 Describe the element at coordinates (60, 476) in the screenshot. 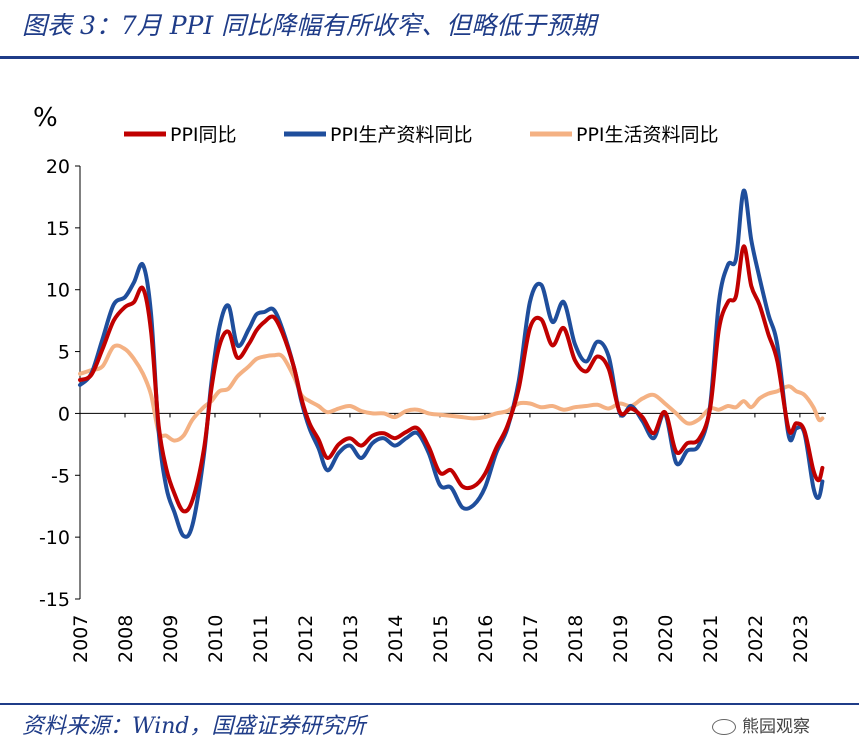

I see `y-tick-label: -5` at that location.